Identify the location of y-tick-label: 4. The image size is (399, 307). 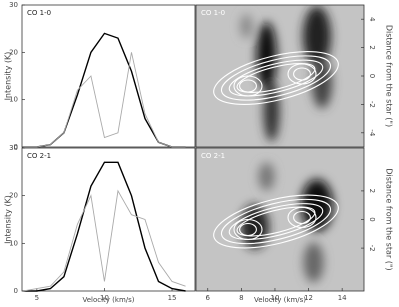
(372, 19).